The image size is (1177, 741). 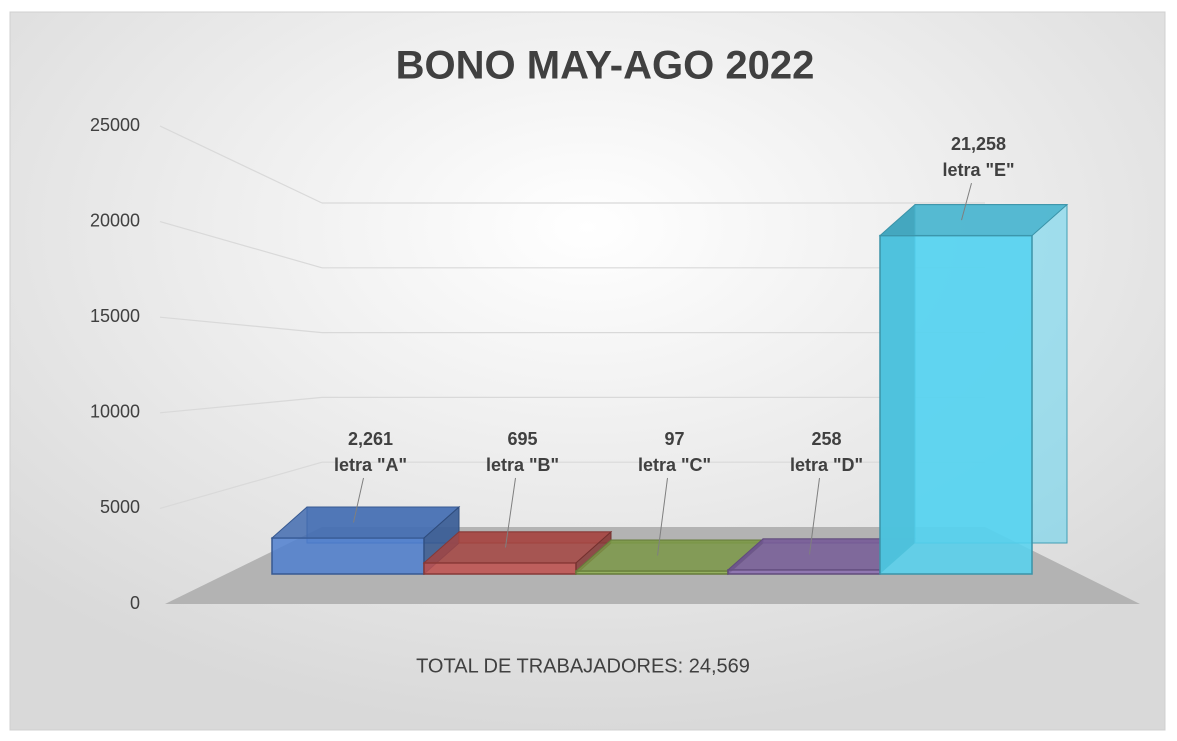 What do you see at coordinates (120, 507) in the screenshot?
I see `y-tick-label: 5000` at bounding box center [120, 507].